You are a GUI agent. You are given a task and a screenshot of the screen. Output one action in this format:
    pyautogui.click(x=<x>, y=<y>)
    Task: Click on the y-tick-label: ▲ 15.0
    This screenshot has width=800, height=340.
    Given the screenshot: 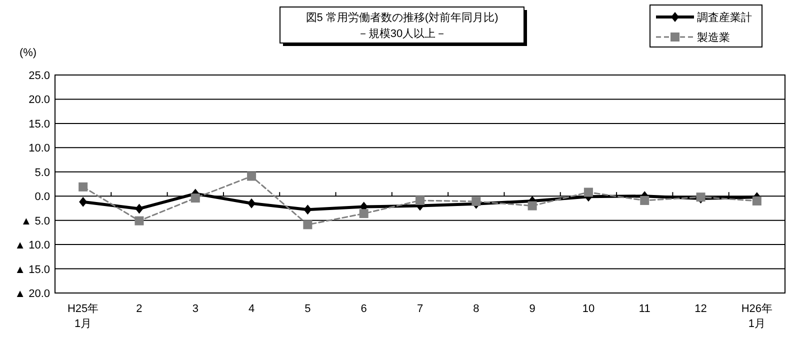 What is the action you would take?
    pyautogui.click(x=32, y=270)
    